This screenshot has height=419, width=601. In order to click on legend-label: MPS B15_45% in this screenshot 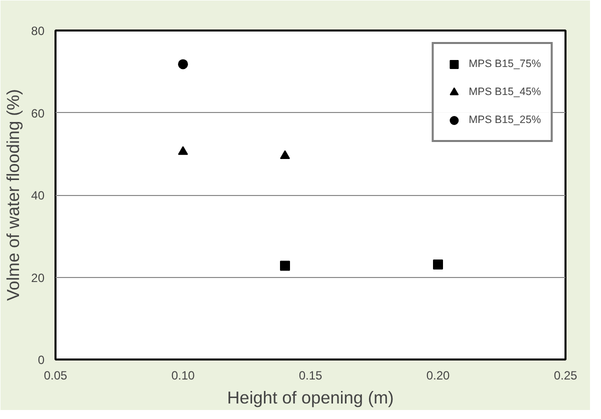, I will do `click(504, 92)`.